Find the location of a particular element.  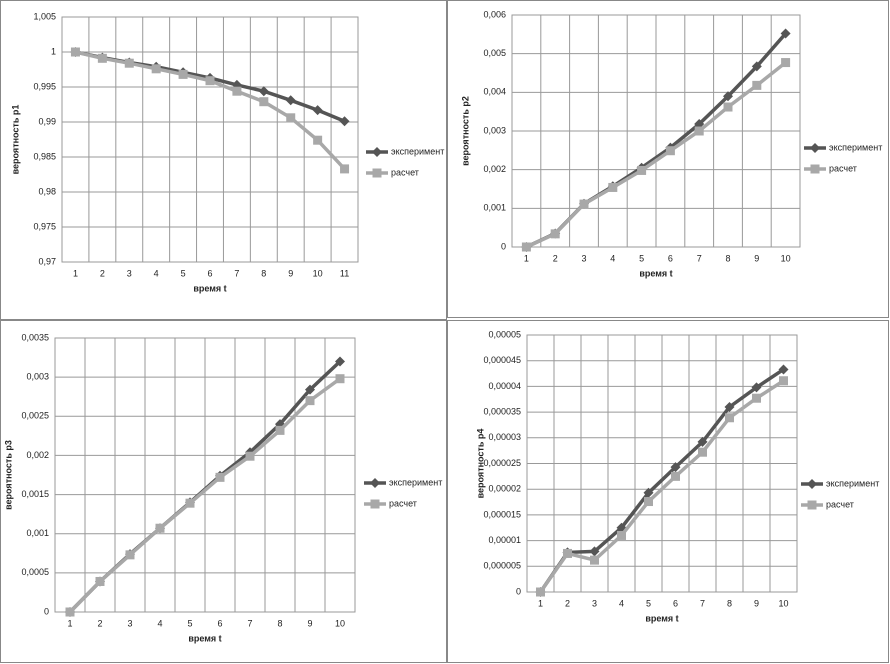

y-tick-label: 0,0015 is located at coordinates (35, 494).